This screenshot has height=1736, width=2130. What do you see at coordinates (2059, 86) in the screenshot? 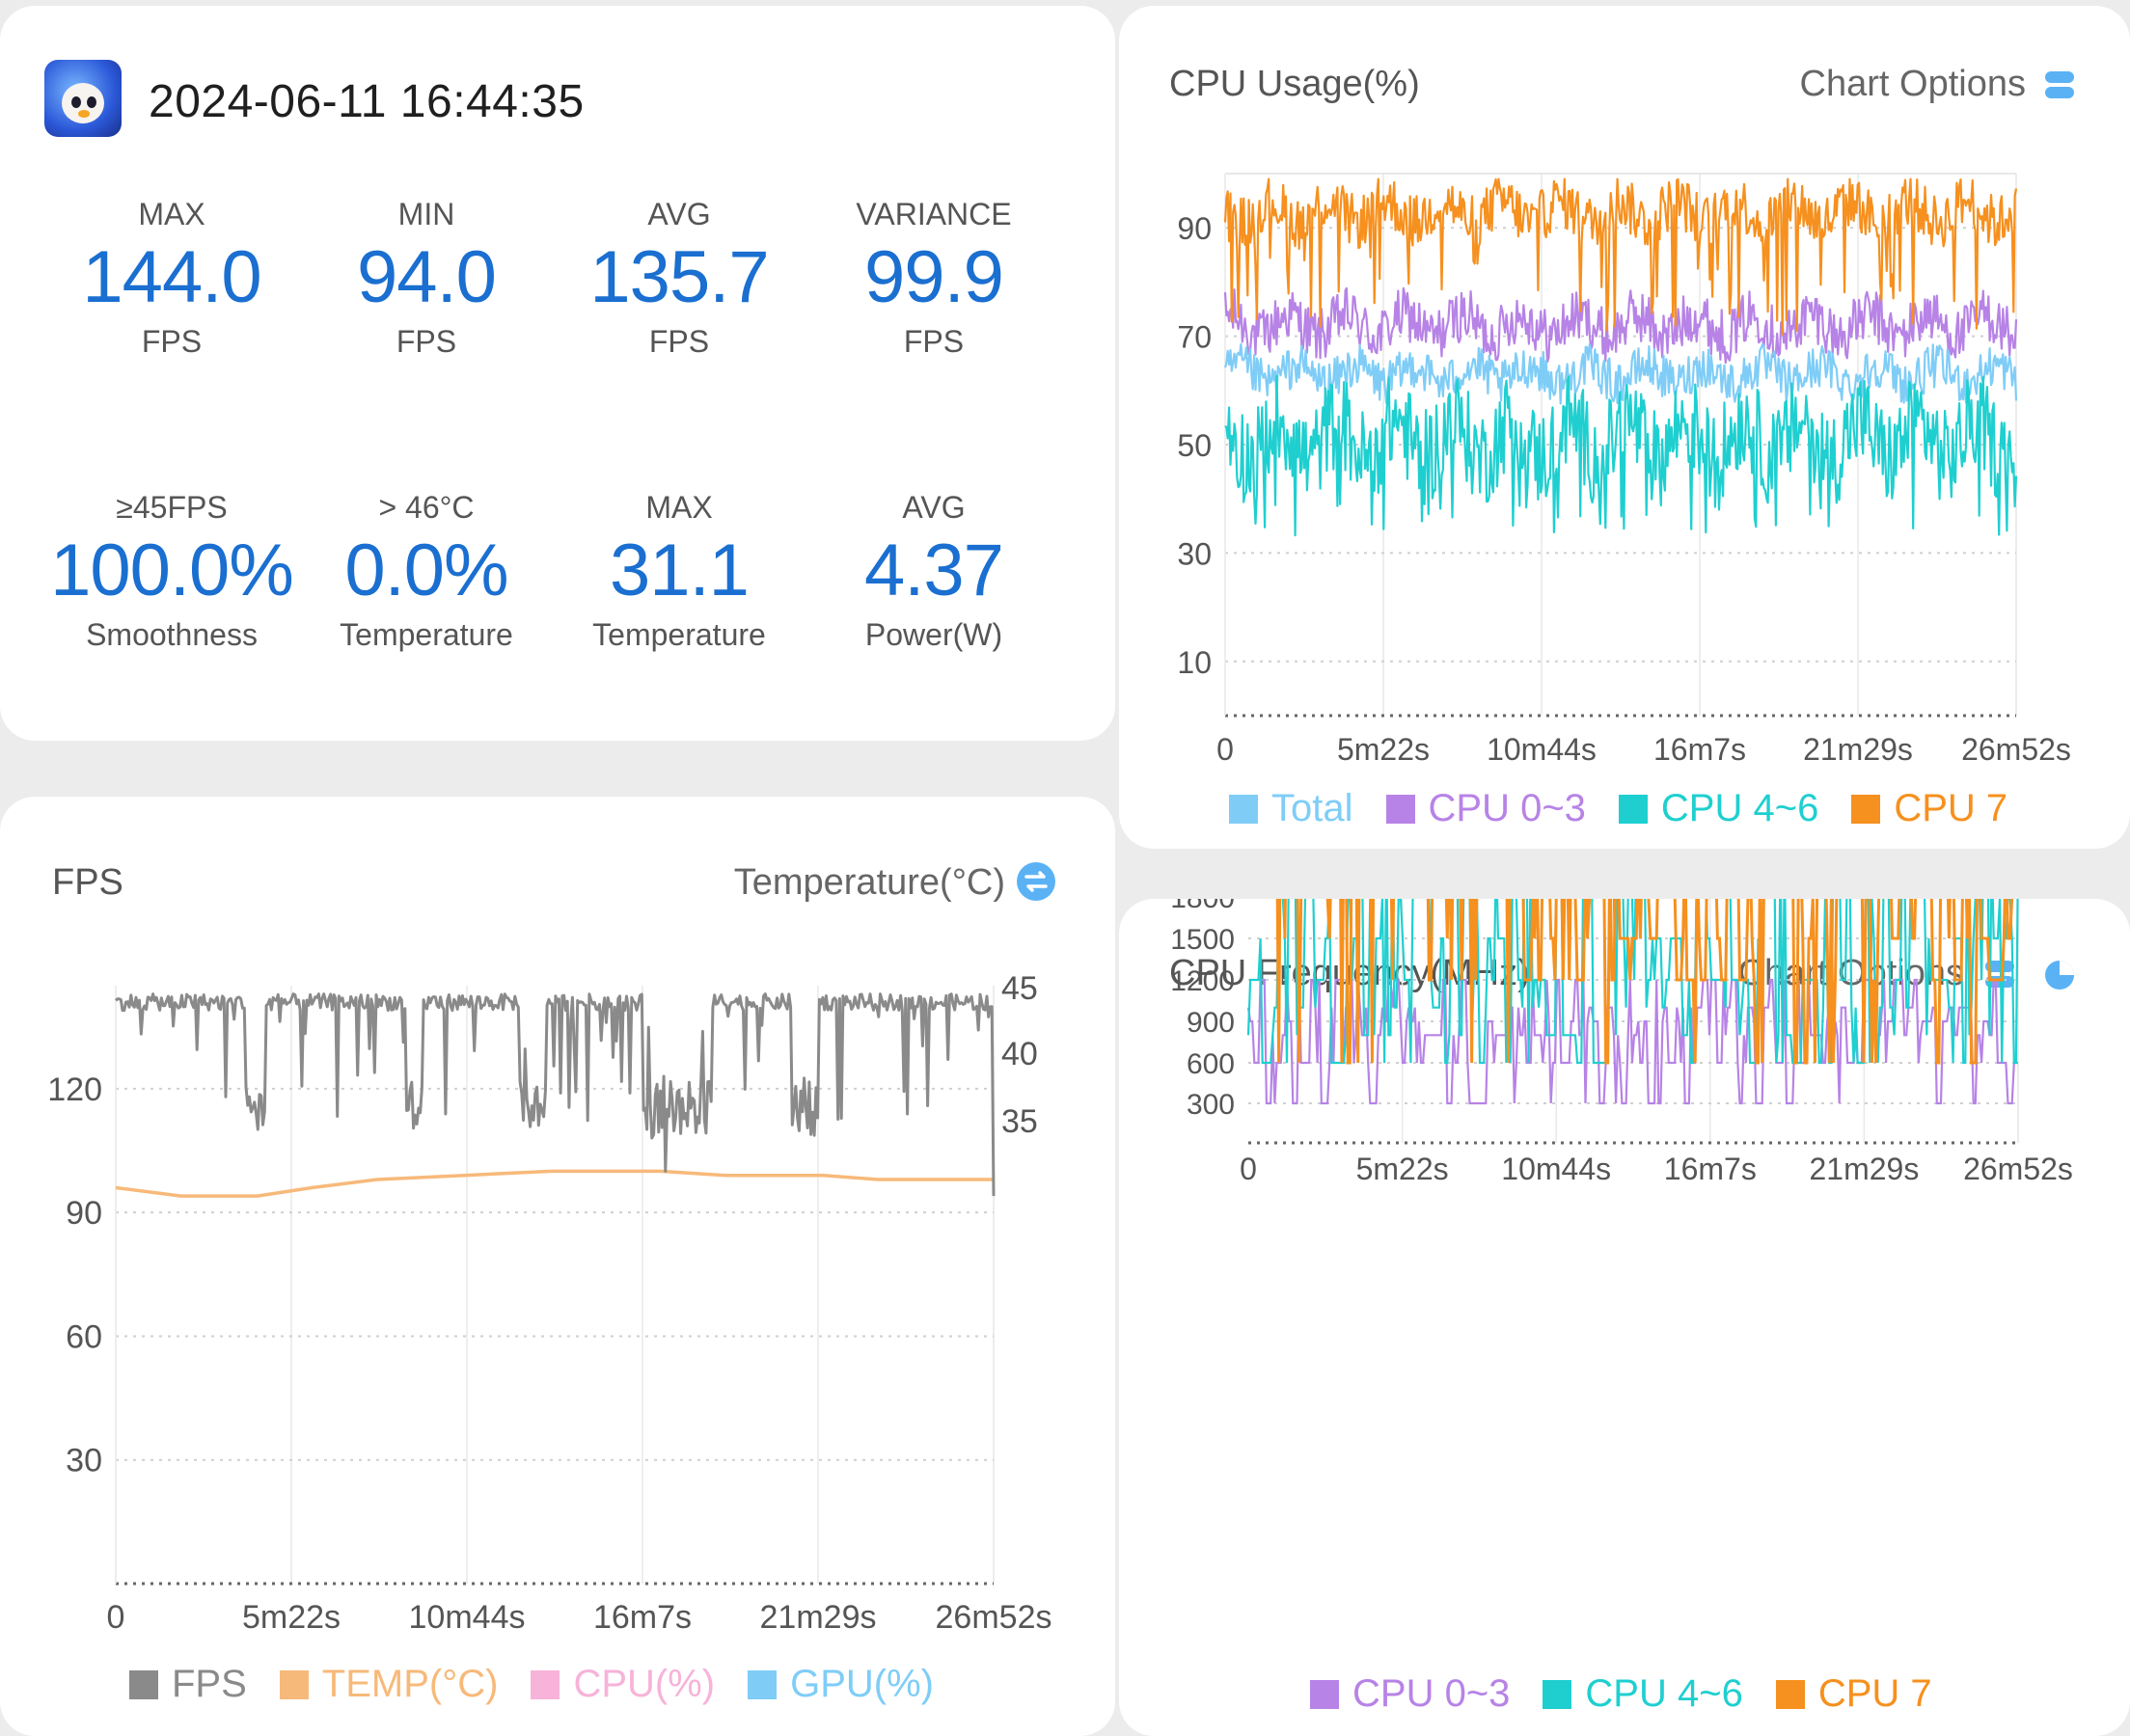
I see `stack-icon` at bounding box center [2059, 86].